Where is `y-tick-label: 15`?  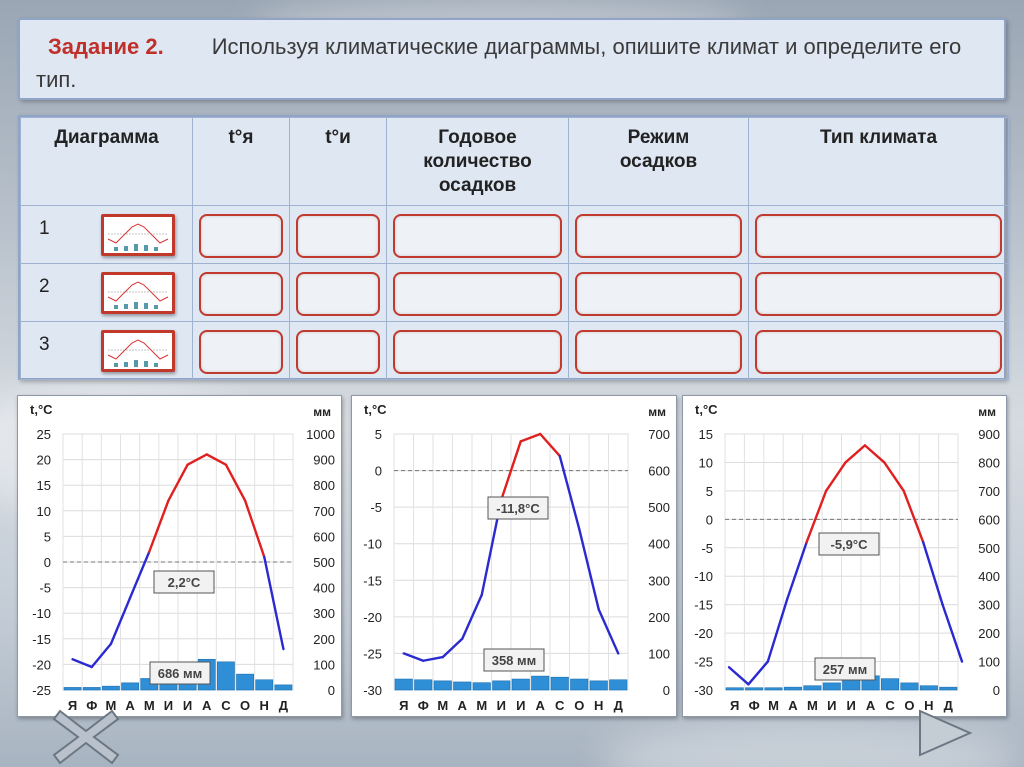
y-tick-label: 15 is located at coordinates (44, 485).